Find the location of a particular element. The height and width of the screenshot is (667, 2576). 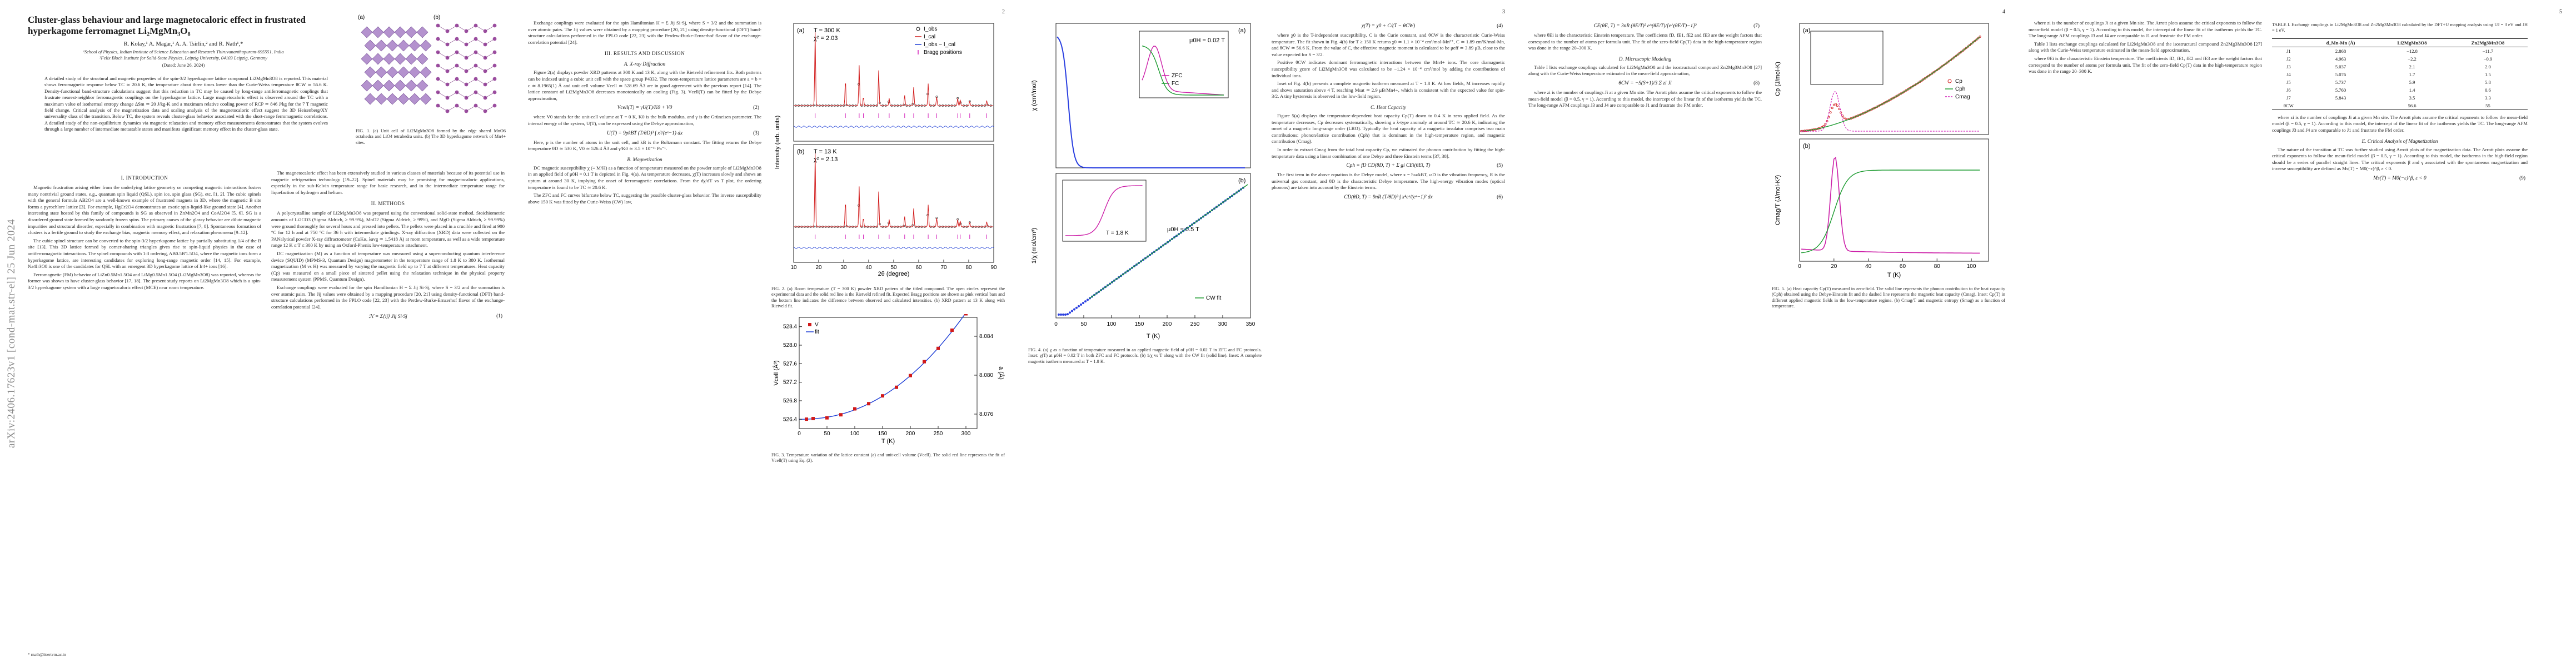

cmag-over-t-line is located at coordinates (1890, 205).